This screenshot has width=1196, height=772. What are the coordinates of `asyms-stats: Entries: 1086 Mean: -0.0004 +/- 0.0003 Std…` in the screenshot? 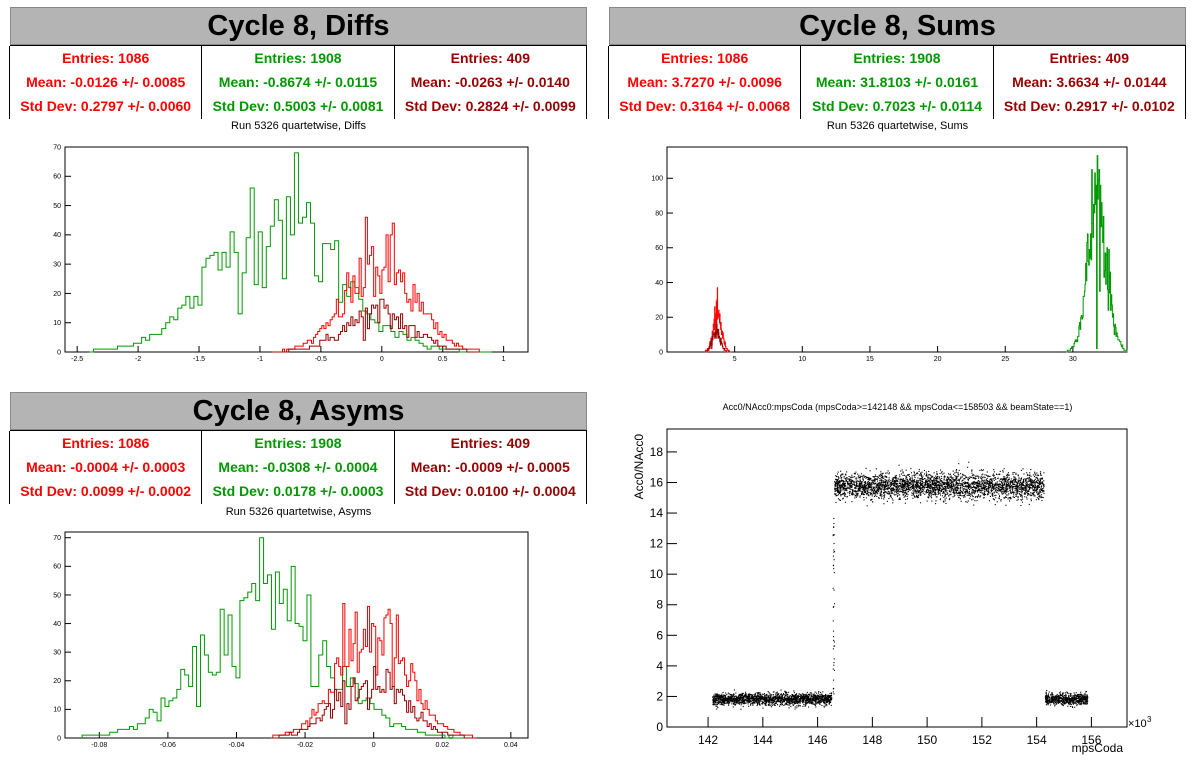 It's located at (298, 467).